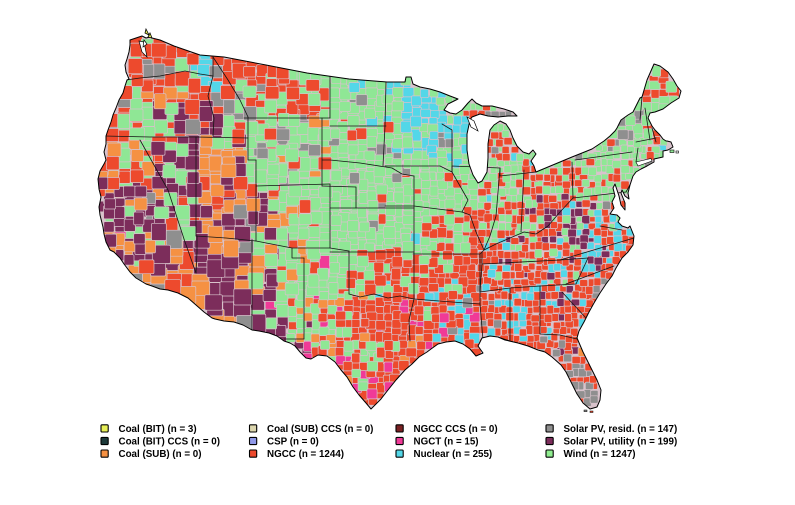 The image size is (795, 505). What do you see at coordinates (600, 454) in the screenshot?
I see `svg-text: Wind (n = 1247)` at bounding box center [600, 454].